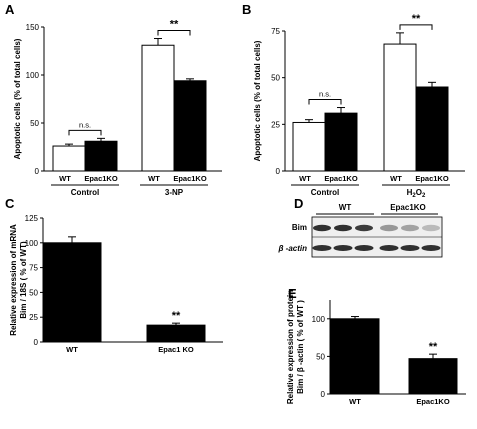 The height and width of the screenshot is (429, 477). Describe the element at coordinates (298, 203) in the screenshot. I see `panel-letter-d: D` at that location.